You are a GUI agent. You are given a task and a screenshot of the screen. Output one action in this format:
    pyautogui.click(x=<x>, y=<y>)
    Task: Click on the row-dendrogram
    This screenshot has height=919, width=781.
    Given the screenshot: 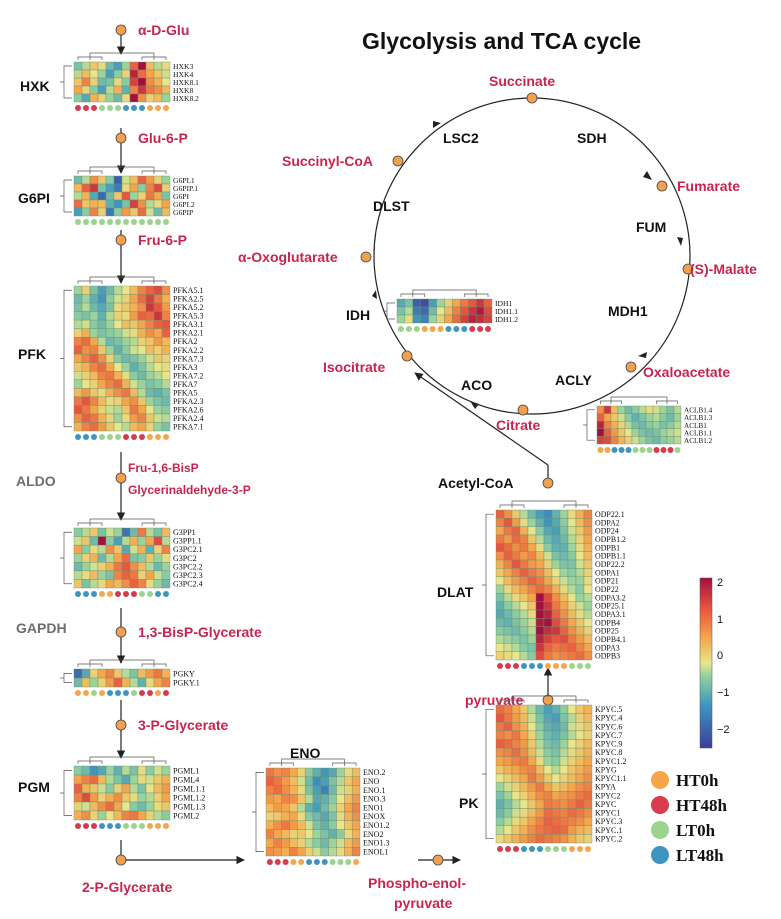 What is the action you would take?
    pyautogui.click(x=488, y=774)
    